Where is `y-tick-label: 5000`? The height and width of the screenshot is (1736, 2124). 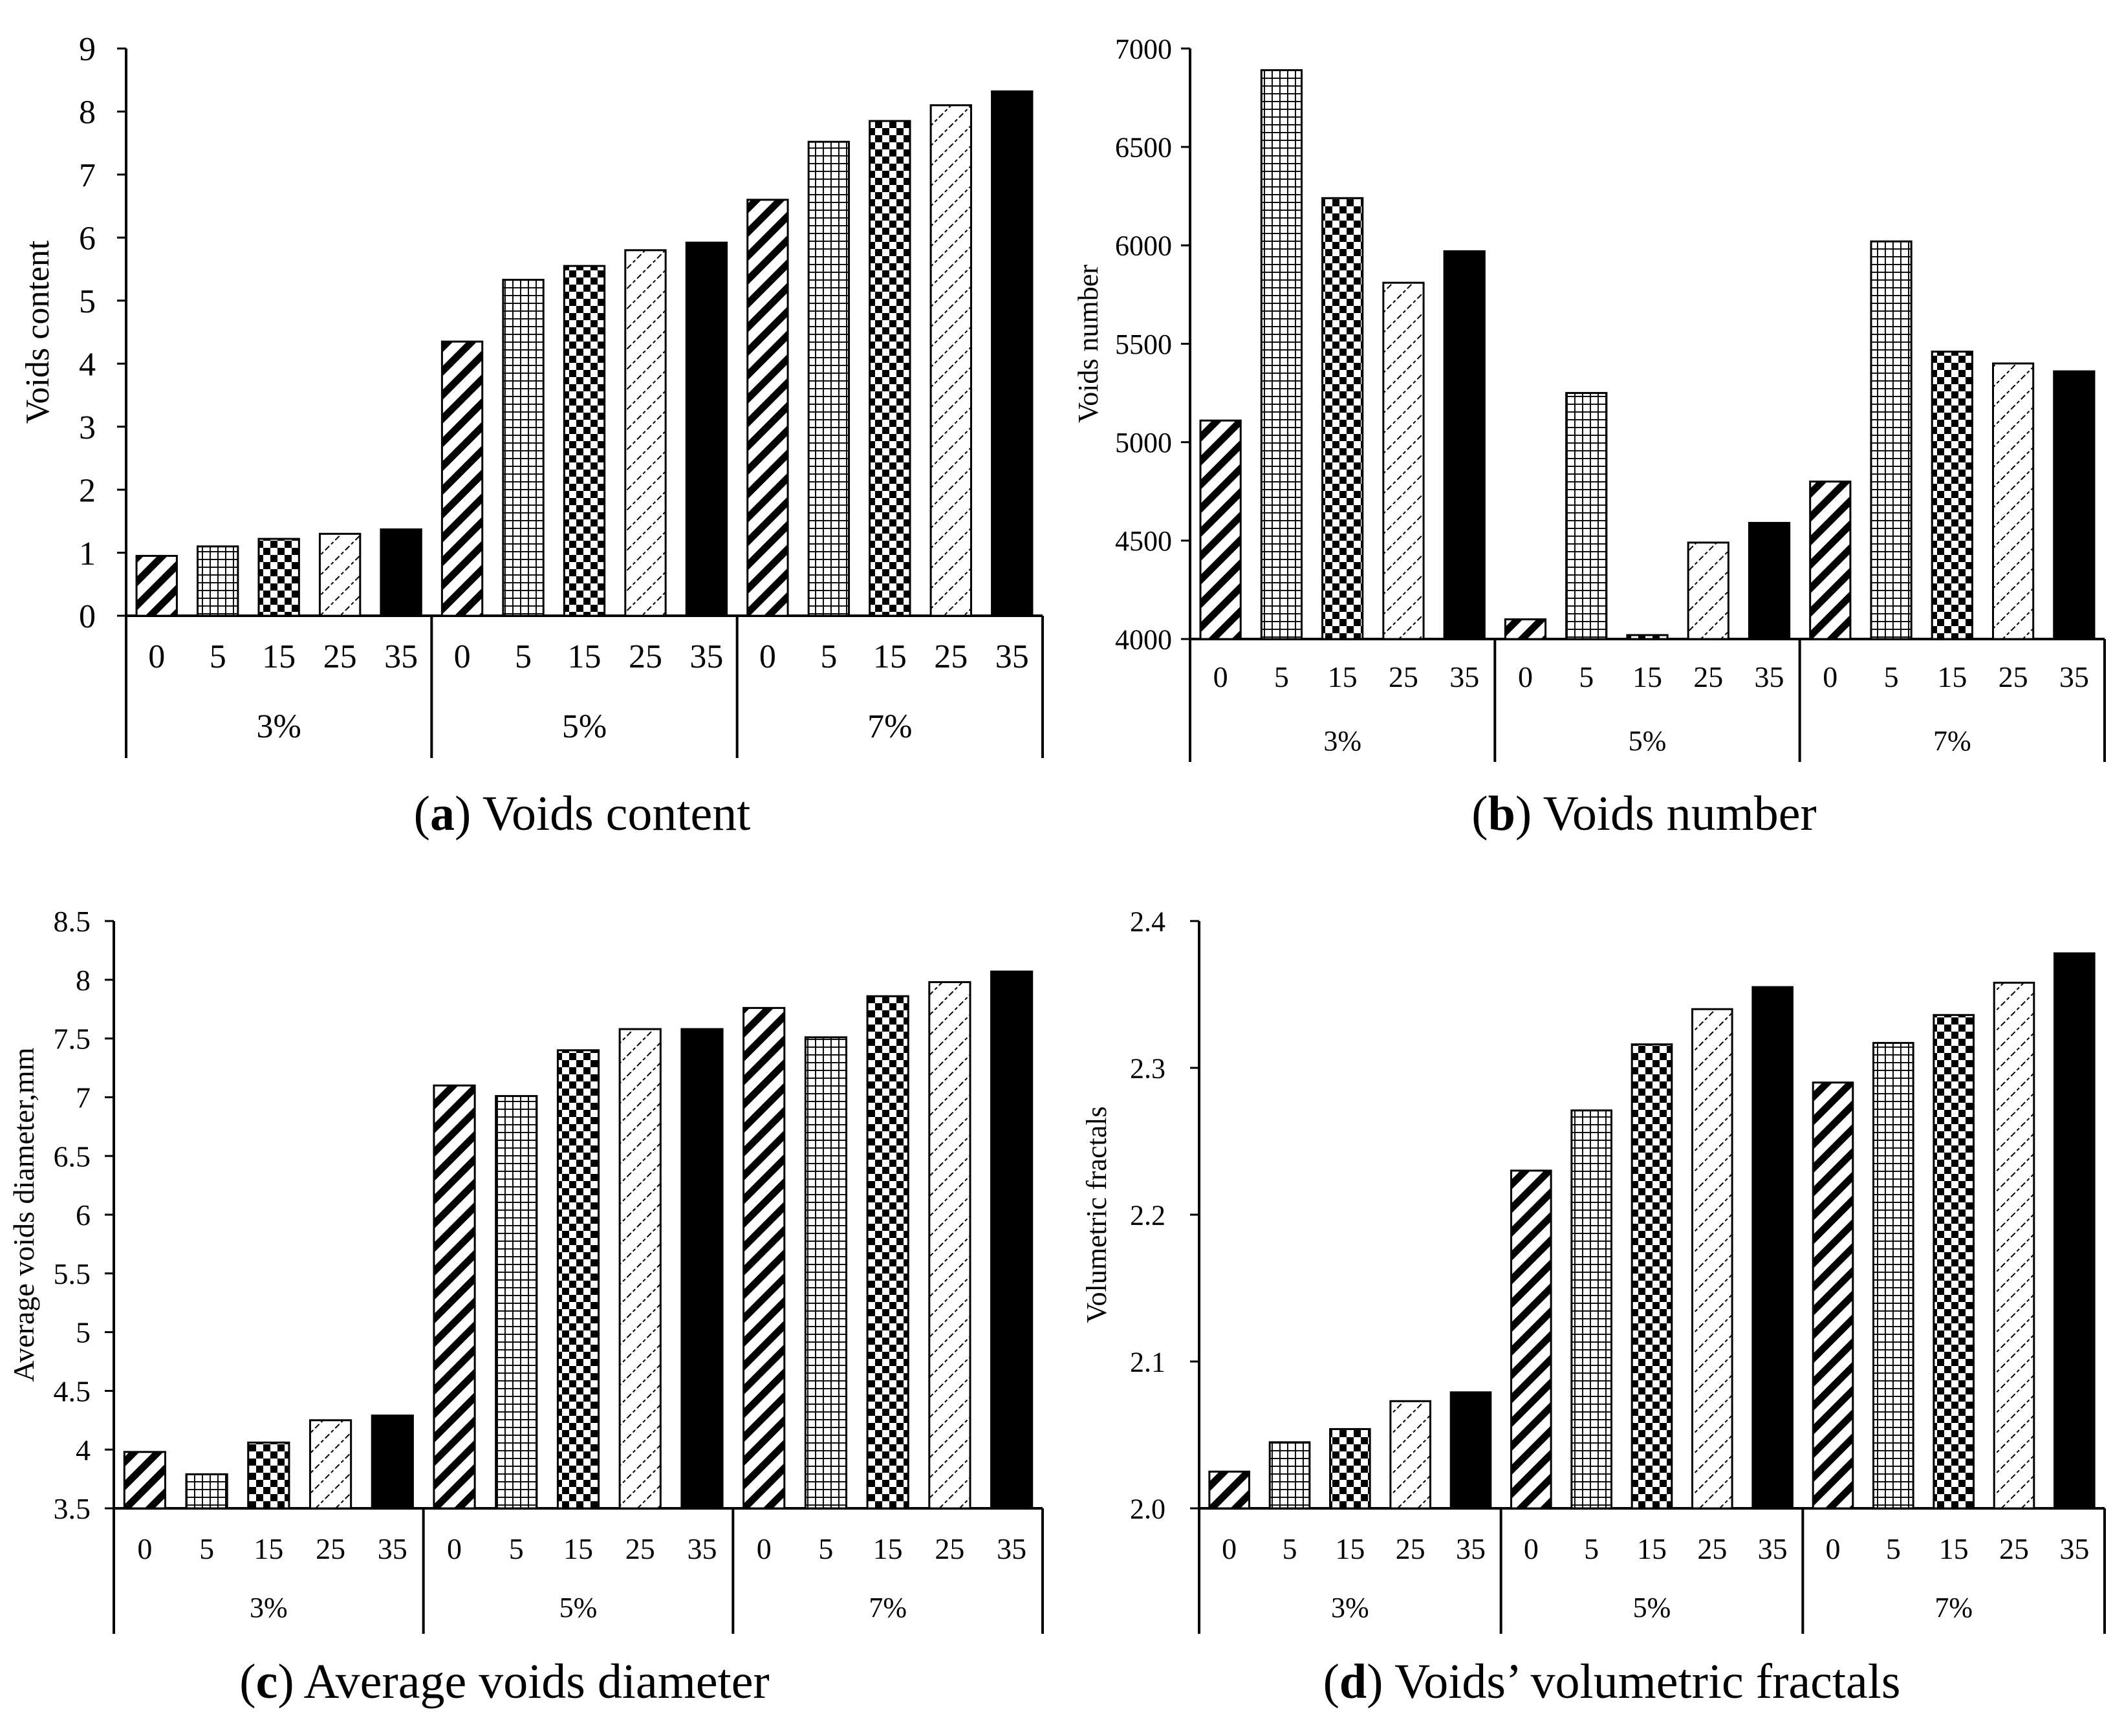
y-tick-label: 5000 is located at coordinates (1143, 443).